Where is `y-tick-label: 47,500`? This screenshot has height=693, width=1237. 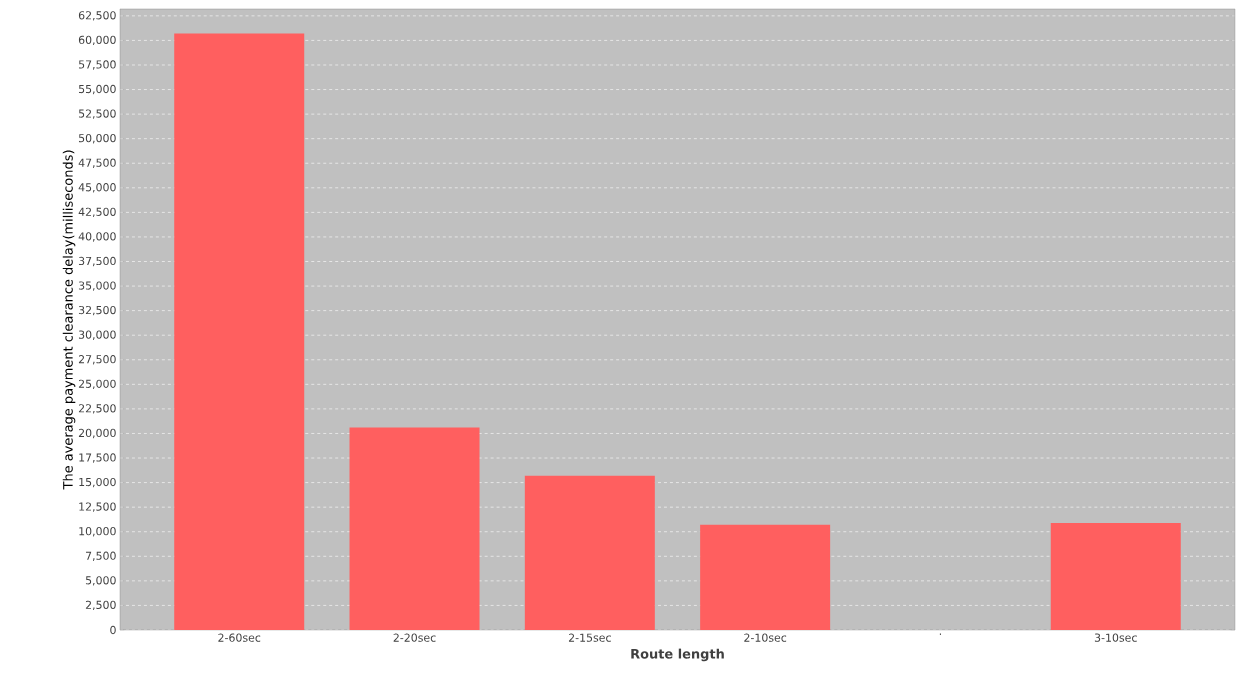
y-tick-label: 47,500 is located at coordinates (97, 163).